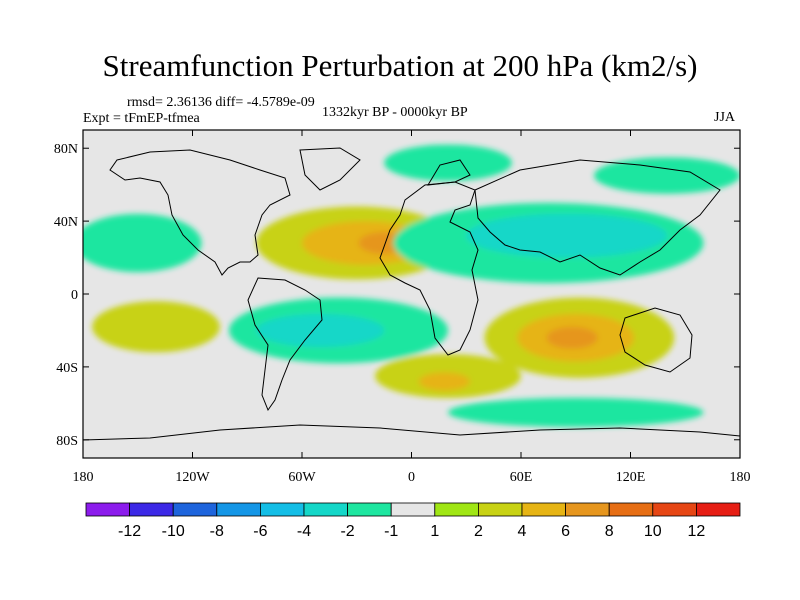  Describe the element at coordinates (572, 337) in the screenshot. I see `anomaly-south-indian-high-core` at that location.